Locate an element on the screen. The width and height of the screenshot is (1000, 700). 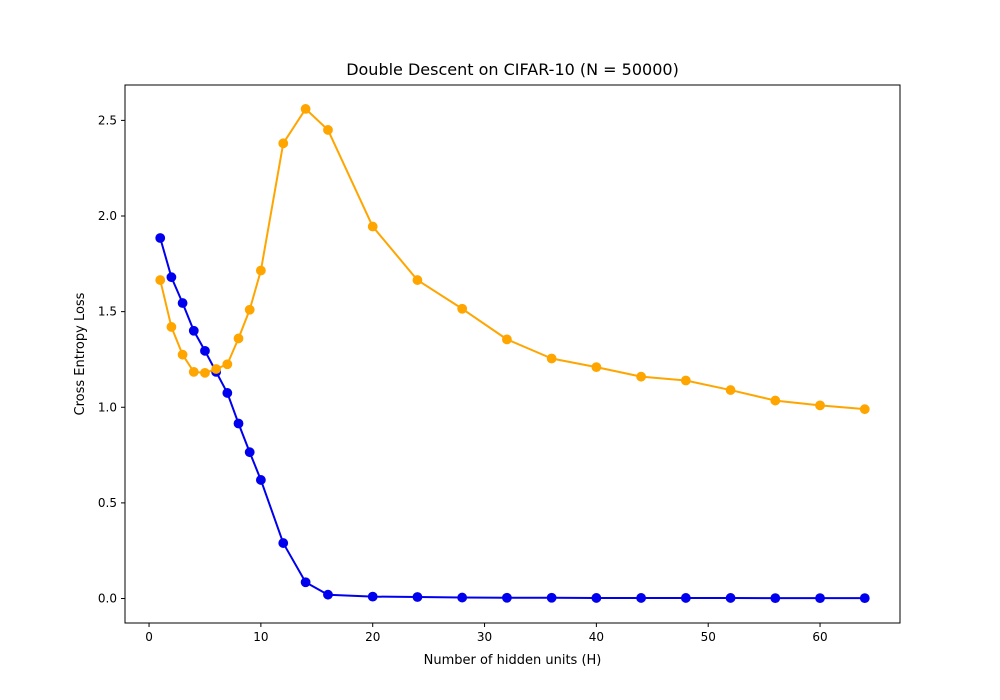
y-tick-label: 2.0 is located at coordinates (107, 216).